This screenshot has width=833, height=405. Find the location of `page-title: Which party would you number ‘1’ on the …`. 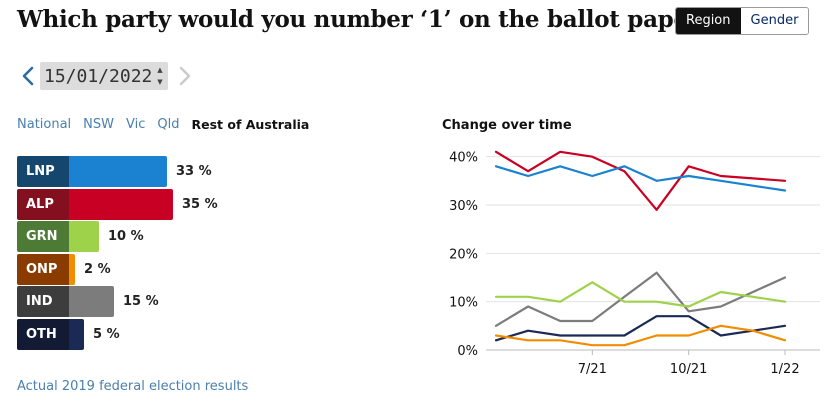

page-title: Which party would you number ‘1’ on the … is located at coordinates (365, 19).